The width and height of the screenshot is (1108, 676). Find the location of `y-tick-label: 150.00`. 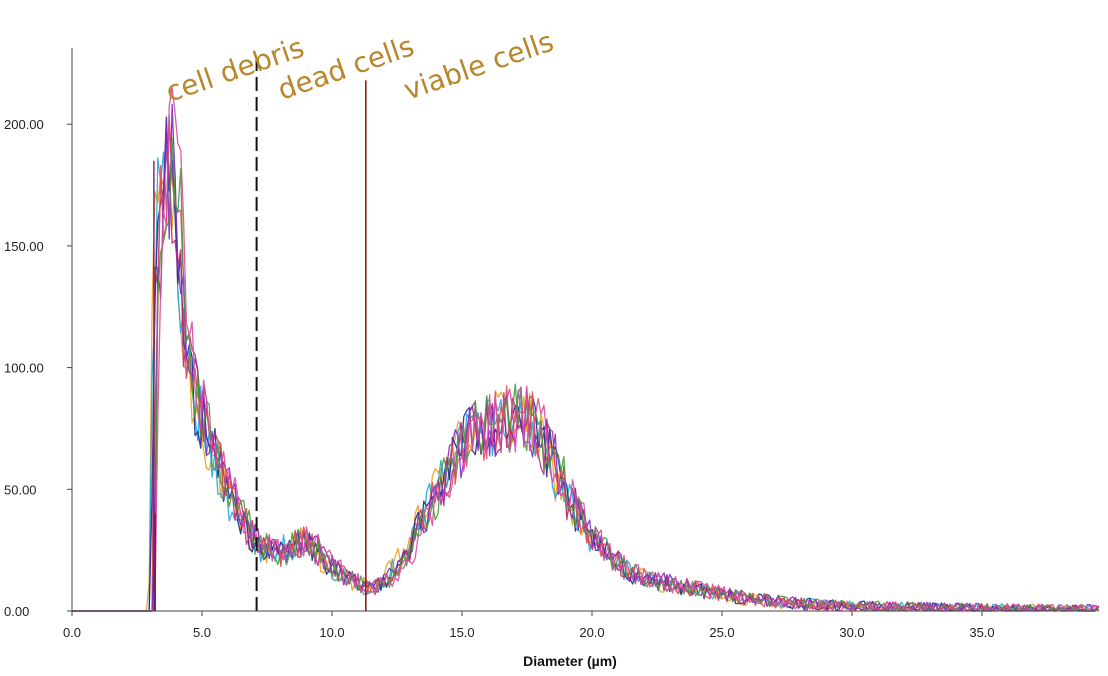

y-tick-label: 150.00 is located at coordinates (24, 246).